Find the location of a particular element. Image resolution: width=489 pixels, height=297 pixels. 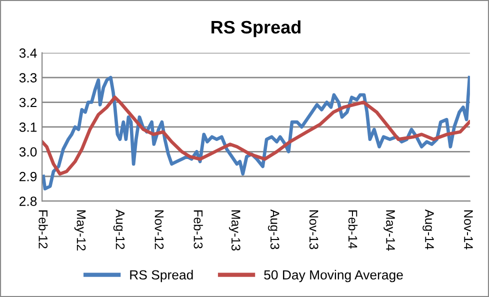

x-tick-label: May-13 is located at coordinates (234, 230).